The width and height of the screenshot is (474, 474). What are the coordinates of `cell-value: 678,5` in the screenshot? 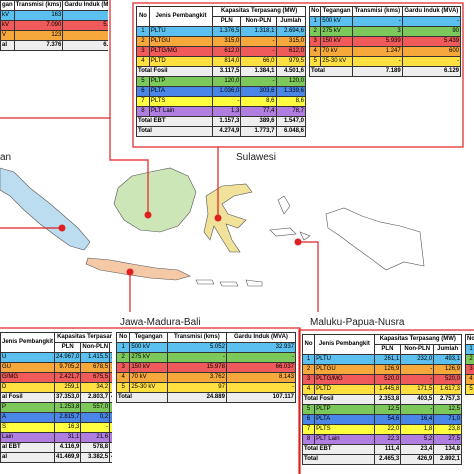 It's located at (95, 367).